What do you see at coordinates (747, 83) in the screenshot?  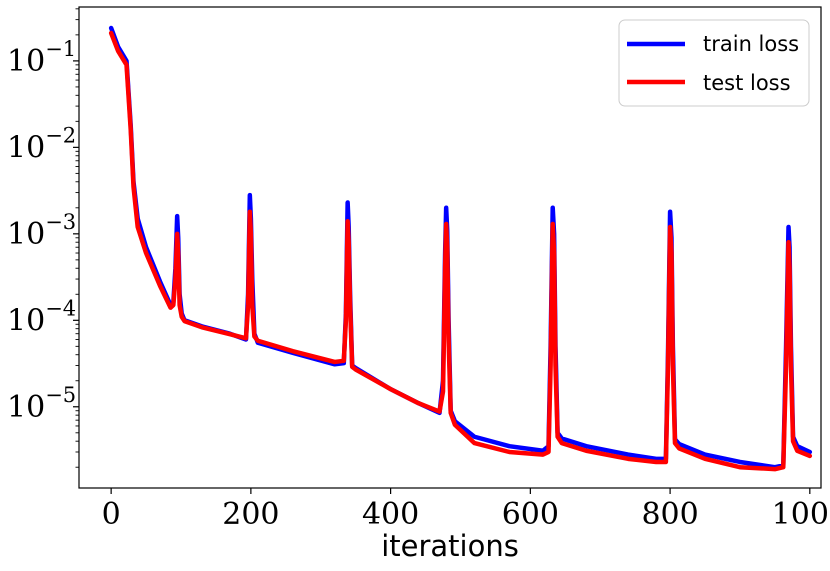 I see `legend-label-test-loss: test loss` at bounding box center [747, 83].